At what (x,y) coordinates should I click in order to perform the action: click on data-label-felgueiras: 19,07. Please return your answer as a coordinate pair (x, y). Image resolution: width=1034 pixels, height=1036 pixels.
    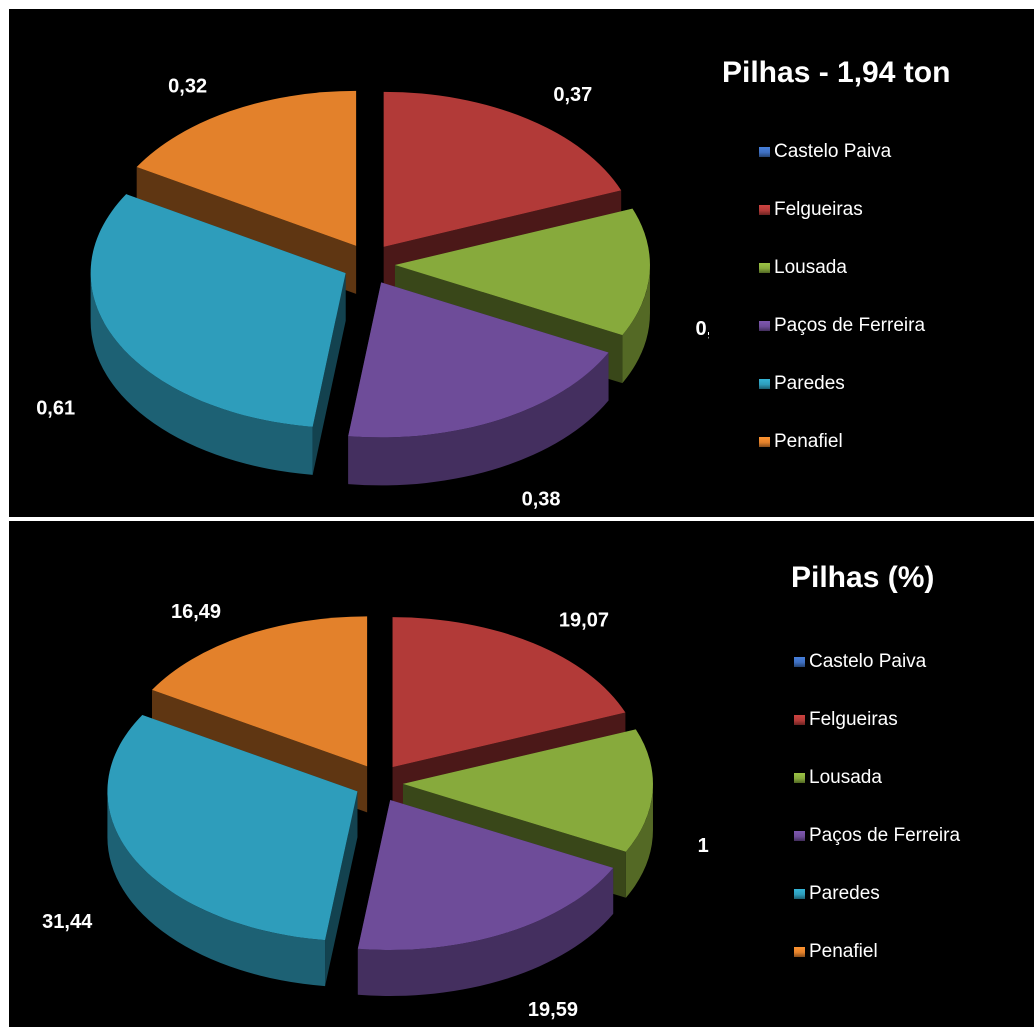
    Looking at the image, I should click on (584, 620).